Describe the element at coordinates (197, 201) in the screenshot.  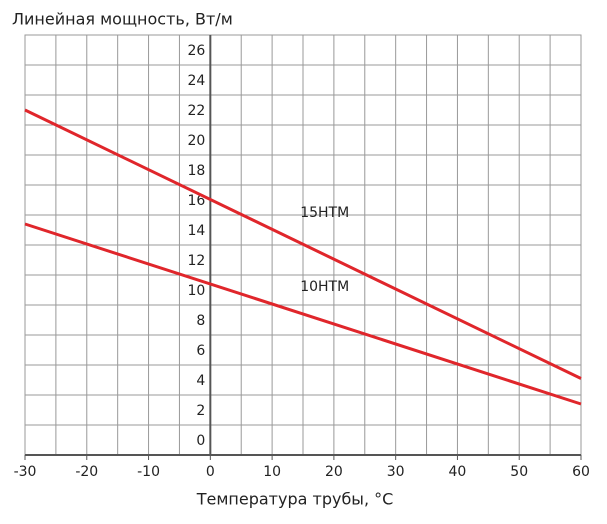
I see `y-tick-label: 16` at that location.